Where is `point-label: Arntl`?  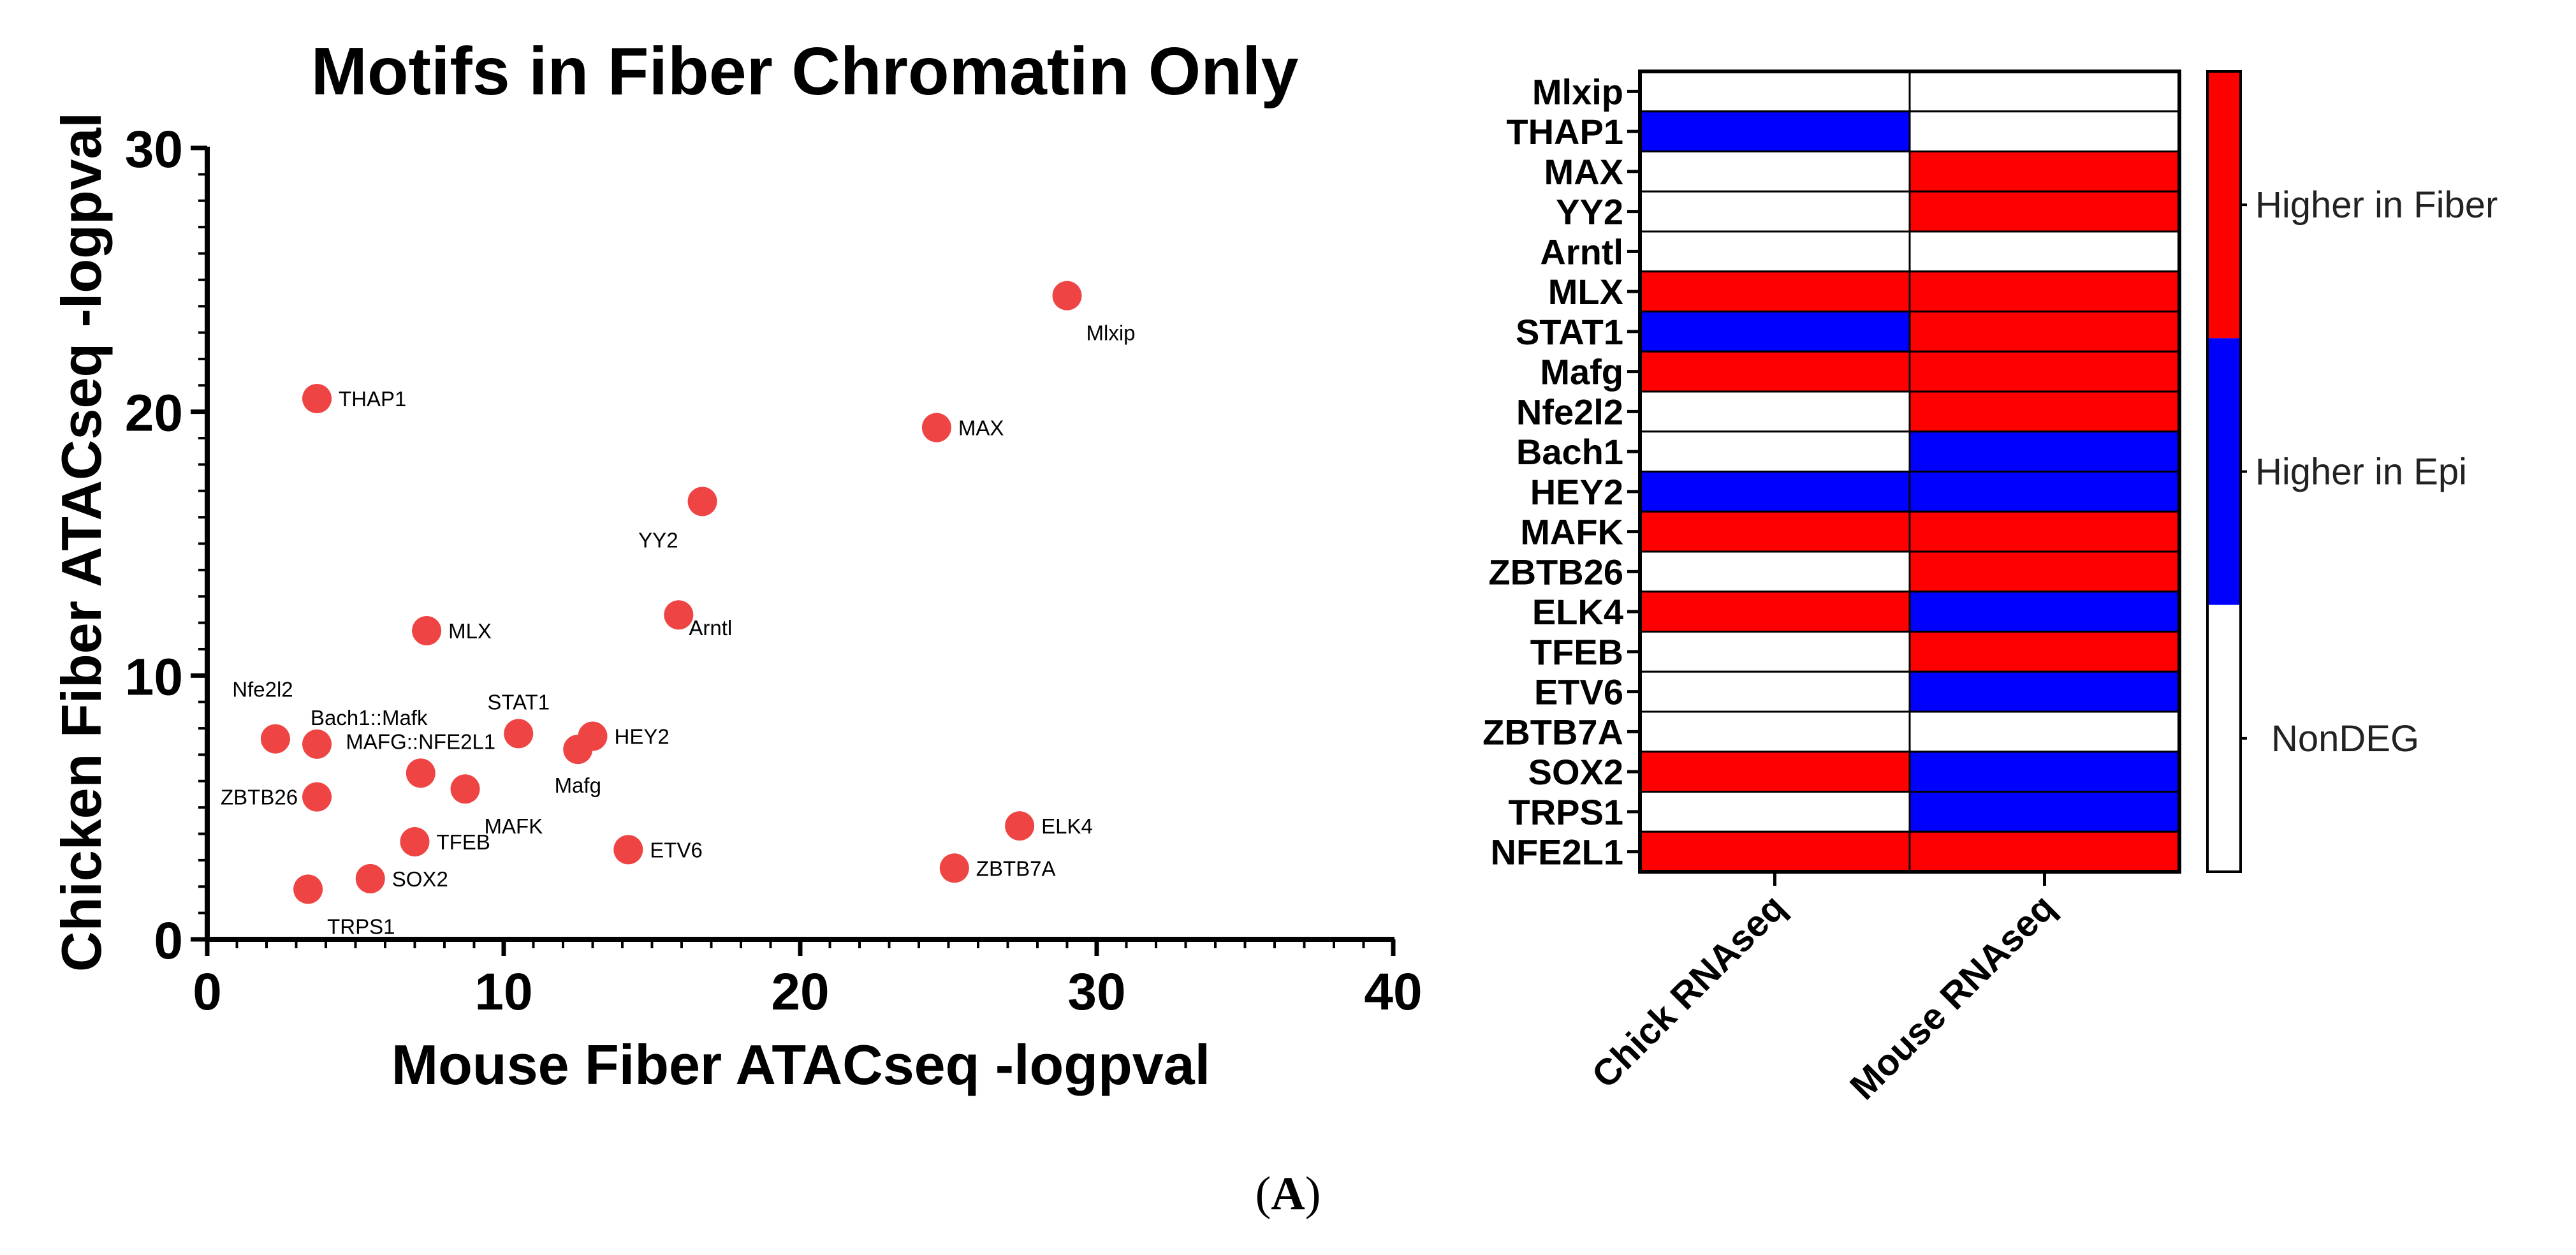
point-label: Arntl is located at coordinates (710, 628).